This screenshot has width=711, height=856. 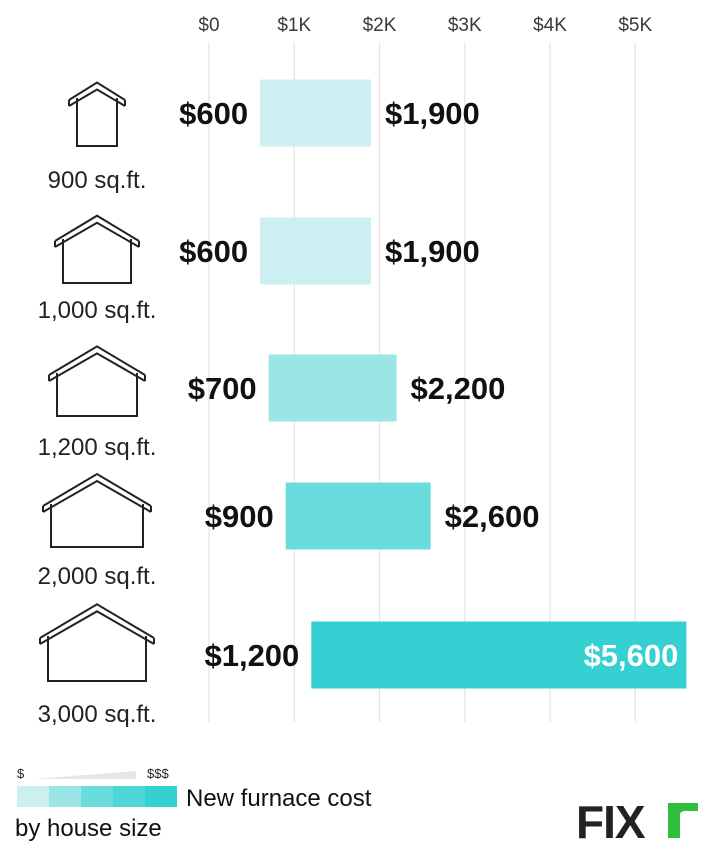 What do you see at coordinates (492, 516) in the screenshot?
I see `high-value-label: $2,600` at bounding box center [492, 516].